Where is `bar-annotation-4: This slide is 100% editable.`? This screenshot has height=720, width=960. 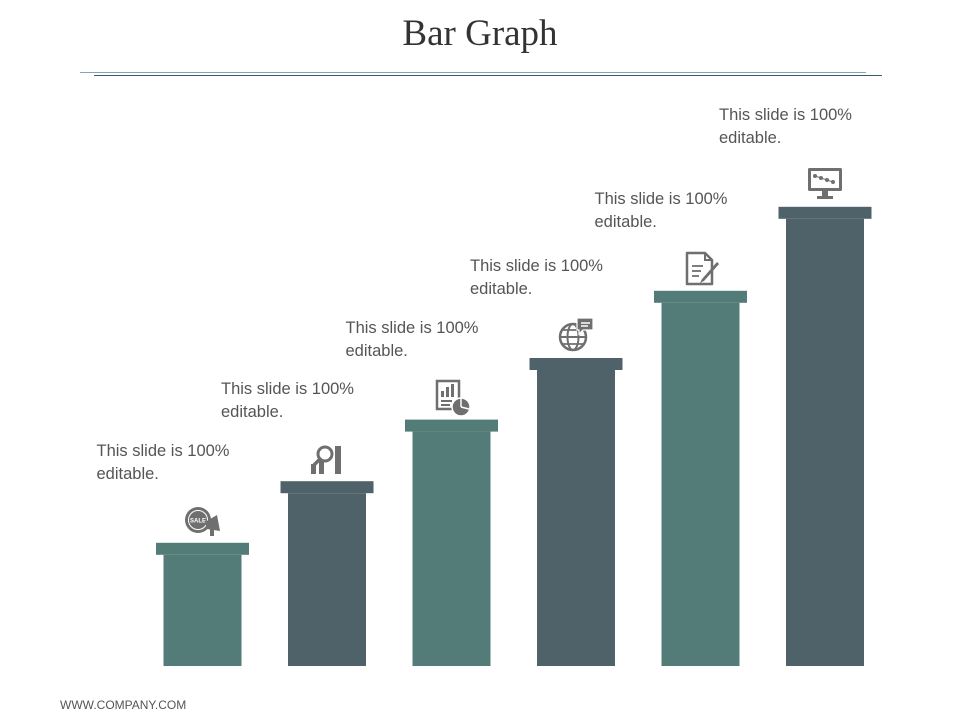 bar-annotation-4: This slide is 100% editable. is located at coordinates (536, 278).